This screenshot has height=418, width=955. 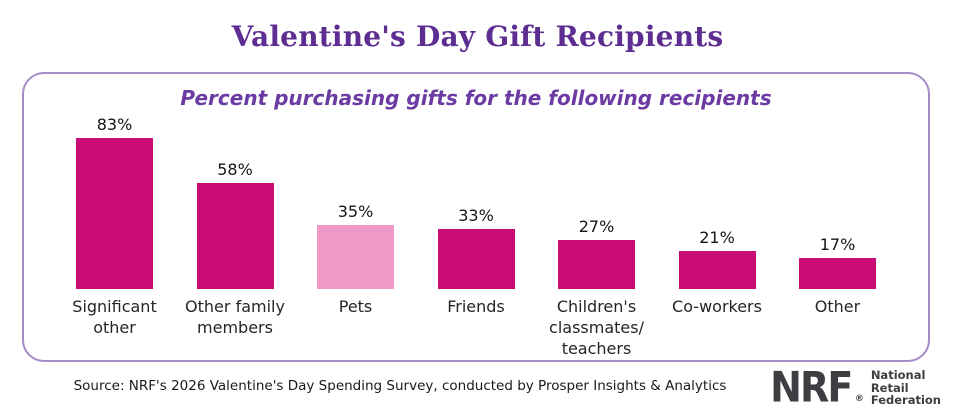 I want to click on bar-column-childrens-classmates-teachers: 27% Children's classmates/ teachers, so click(x=596, y=236).